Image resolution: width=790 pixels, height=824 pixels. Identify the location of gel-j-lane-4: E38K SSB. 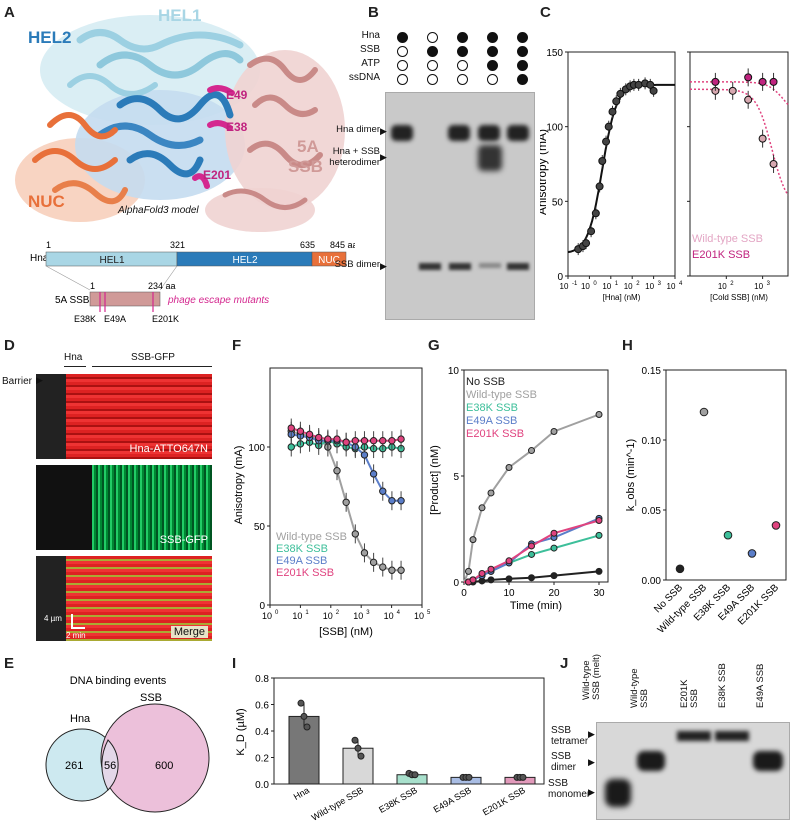
(722, 685).